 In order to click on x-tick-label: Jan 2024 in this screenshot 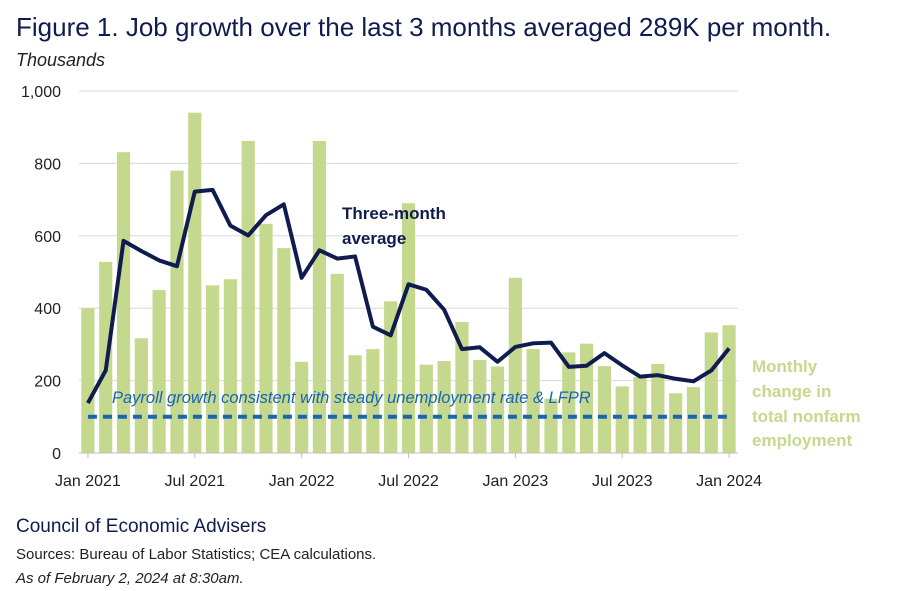, I will do `click(729, 481)`.